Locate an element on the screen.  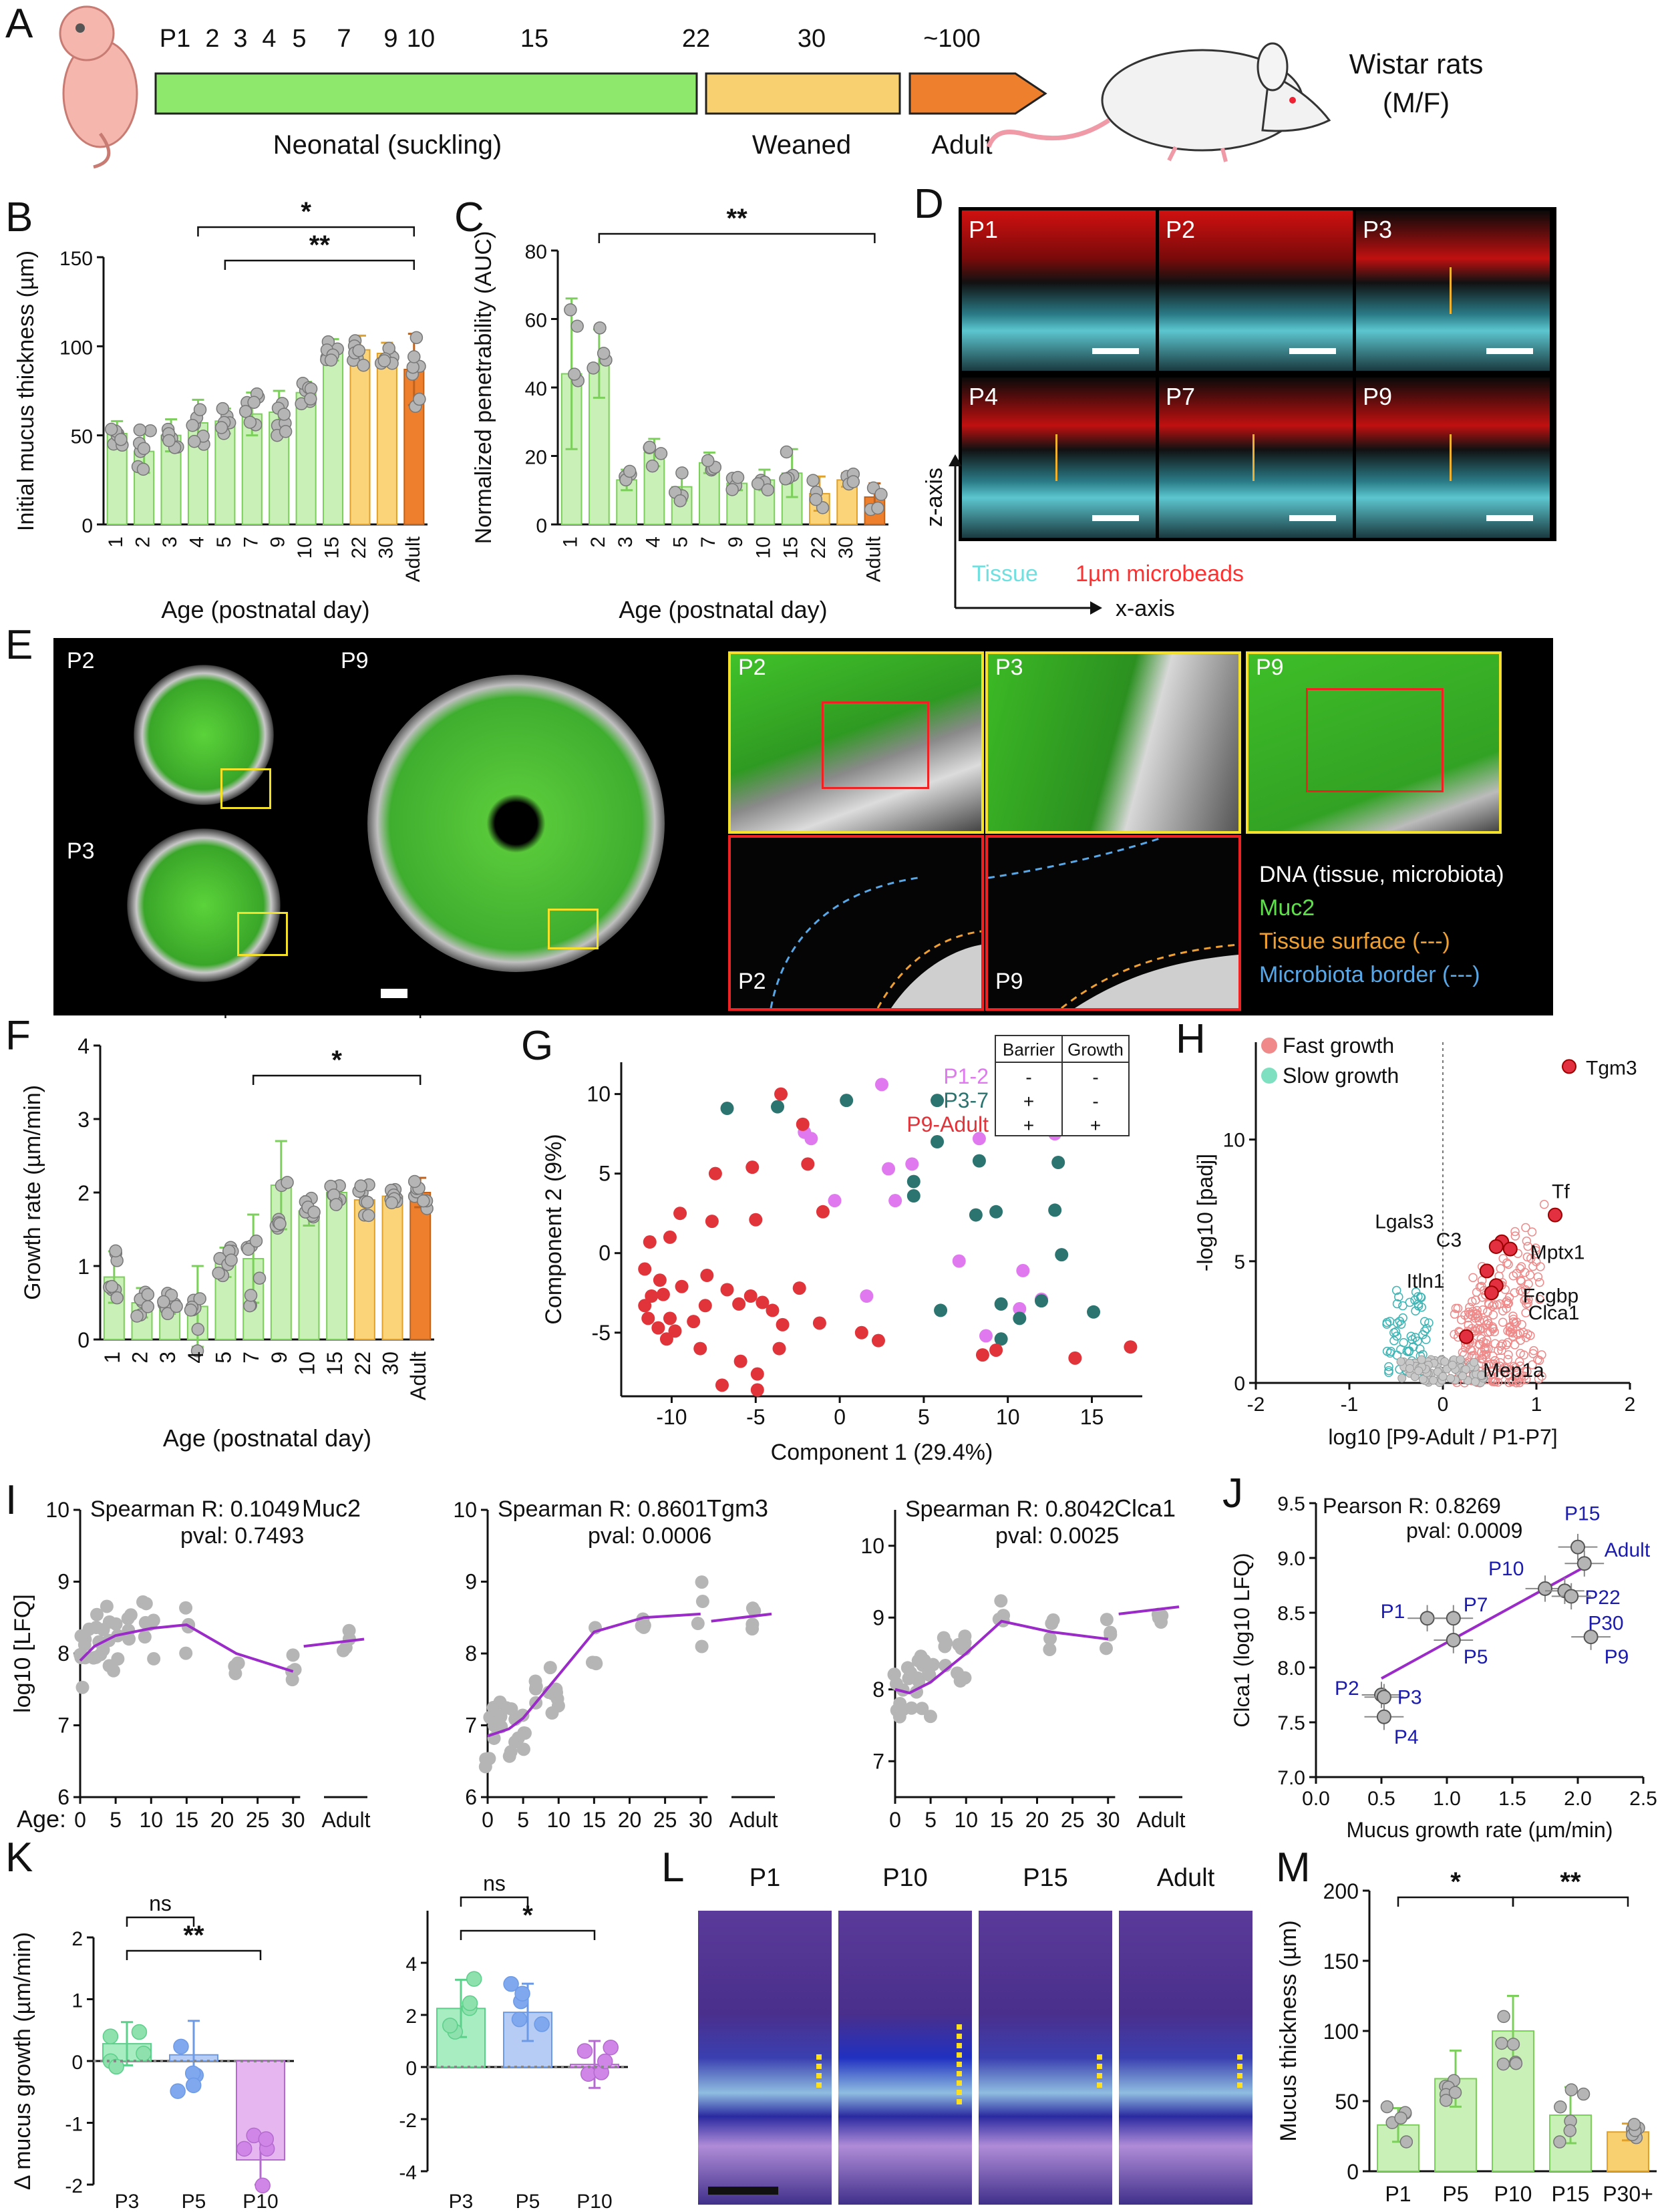
nonsignificant-protein is located at coordinates (1482, 1375).